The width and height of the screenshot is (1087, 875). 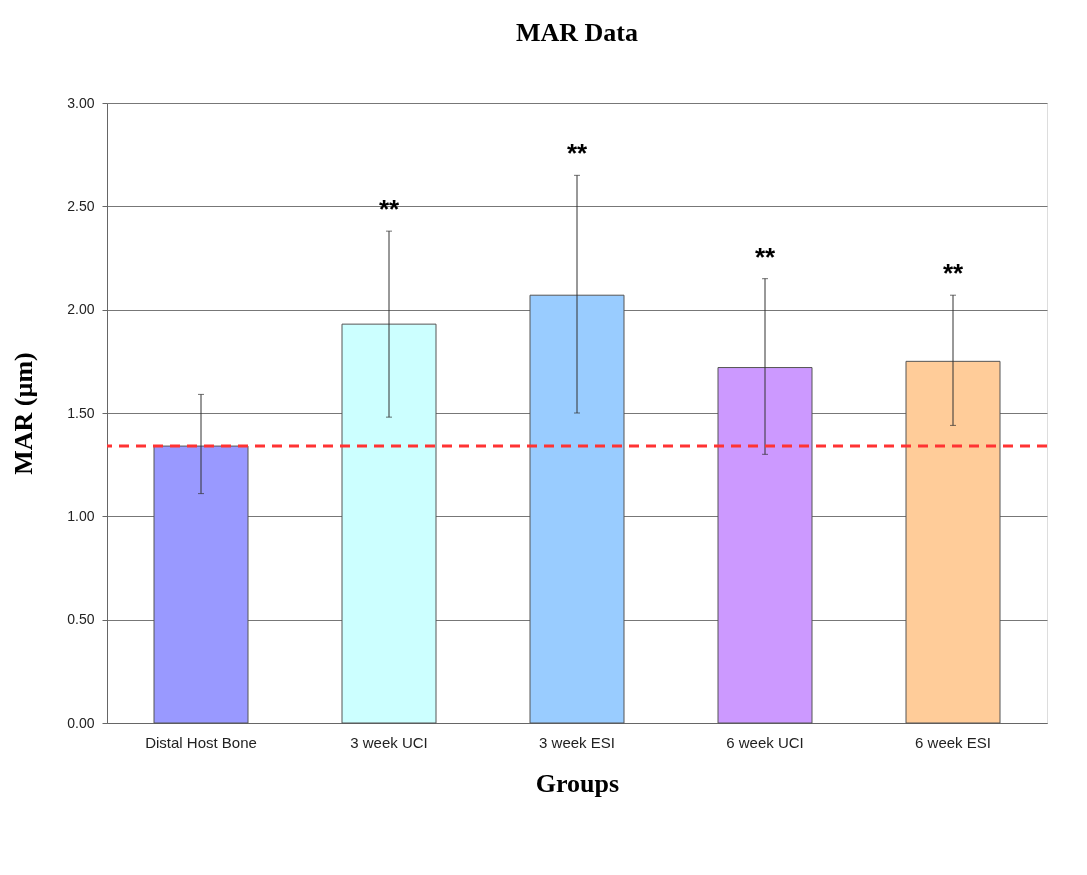 What do you see at coordinates (81, 515) in the screenshot?
I see `y-tick-label: 1.00` at bounding box center [81, 515].